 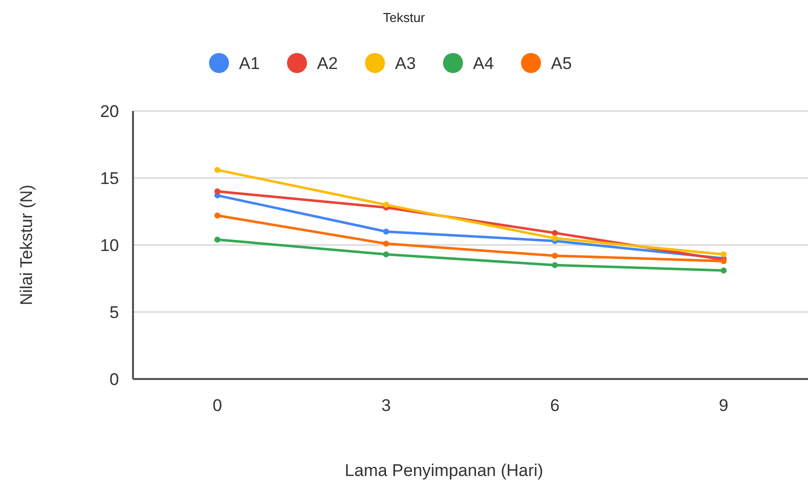 What do you see at coordinates (386, 405) in the screenshot?
I see `x-tick-label: 3` at bounding box center [386, 405].